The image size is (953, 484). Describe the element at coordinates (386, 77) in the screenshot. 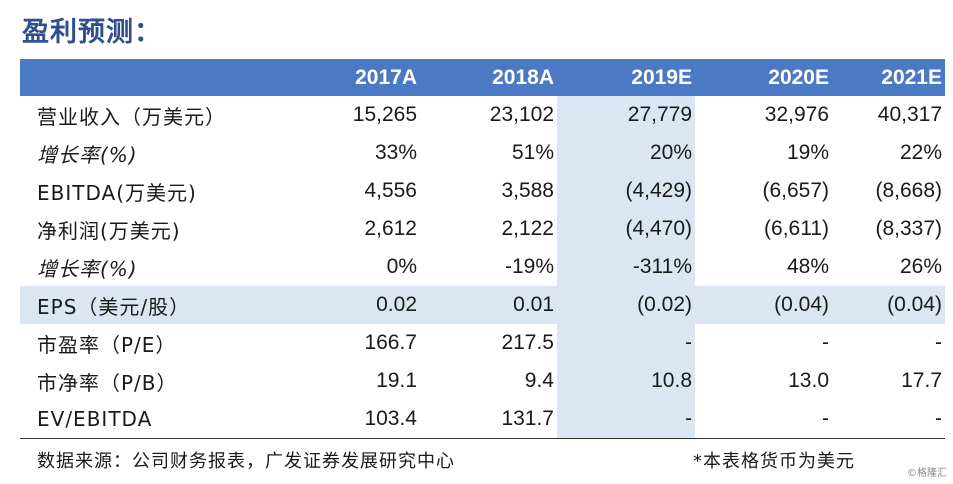

I see `header-cell-2017a: 2017A` at that location.